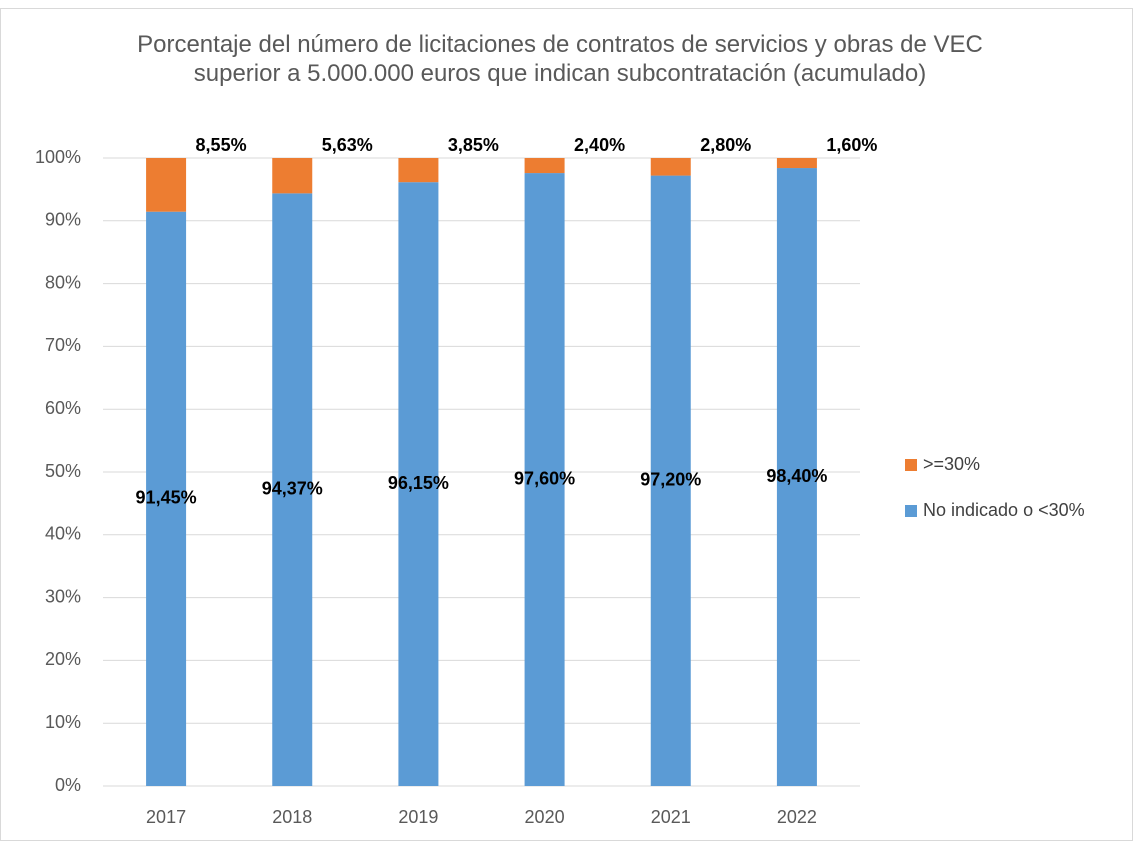  I want to click on x-tick-label: 2021, so click(671, 817).